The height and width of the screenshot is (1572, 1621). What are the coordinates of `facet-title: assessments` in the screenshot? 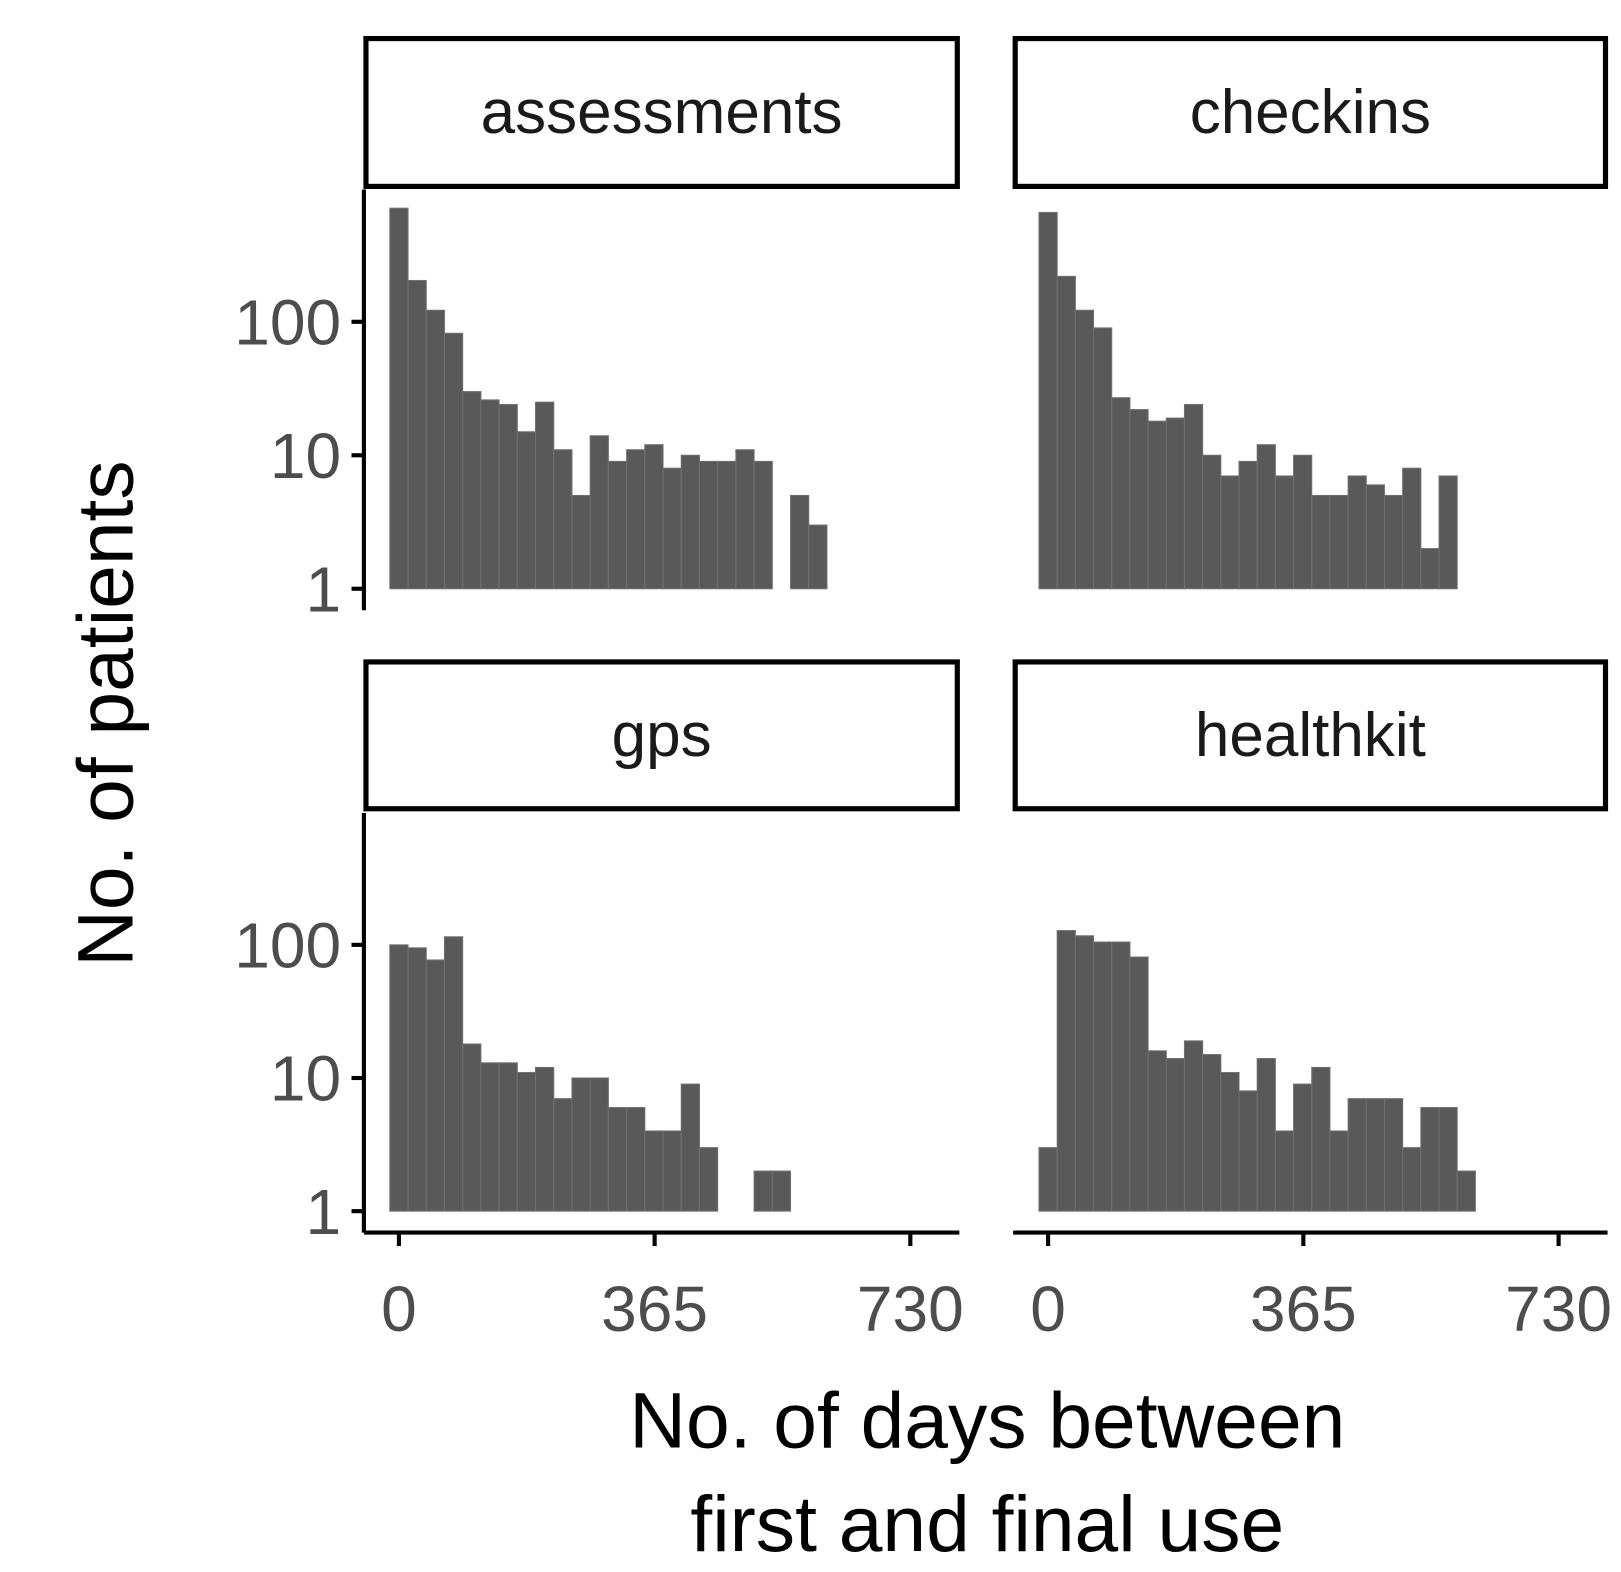 It's located at (662, 112).